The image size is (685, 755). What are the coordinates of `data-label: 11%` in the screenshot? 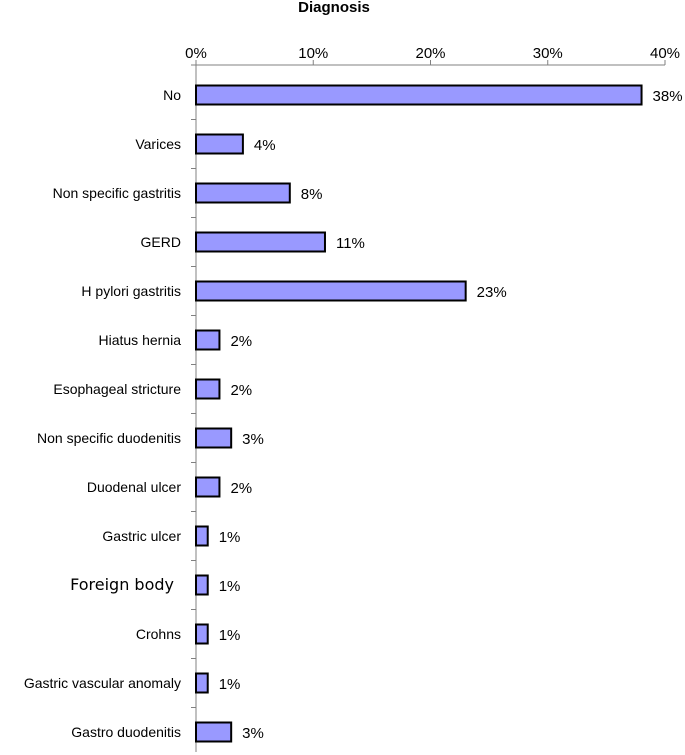 It's located at (350, 243).